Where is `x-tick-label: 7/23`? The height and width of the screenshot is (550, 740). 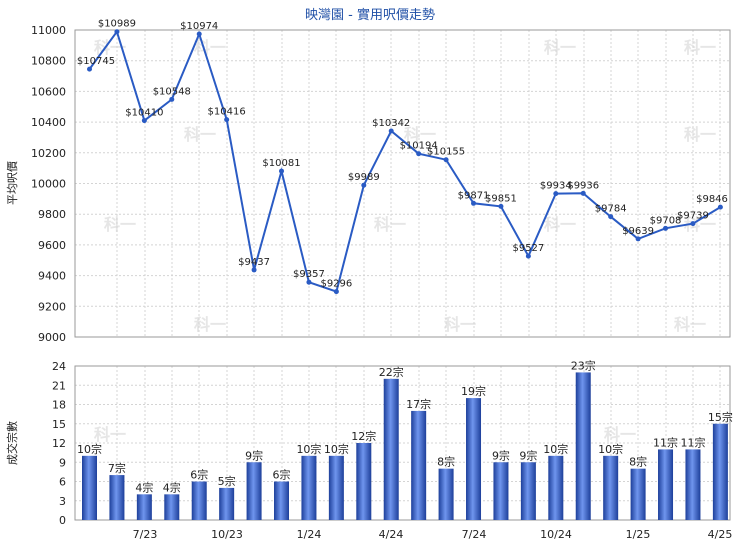 x-tick-label: 7/23 is located at coordinates (145, 534).